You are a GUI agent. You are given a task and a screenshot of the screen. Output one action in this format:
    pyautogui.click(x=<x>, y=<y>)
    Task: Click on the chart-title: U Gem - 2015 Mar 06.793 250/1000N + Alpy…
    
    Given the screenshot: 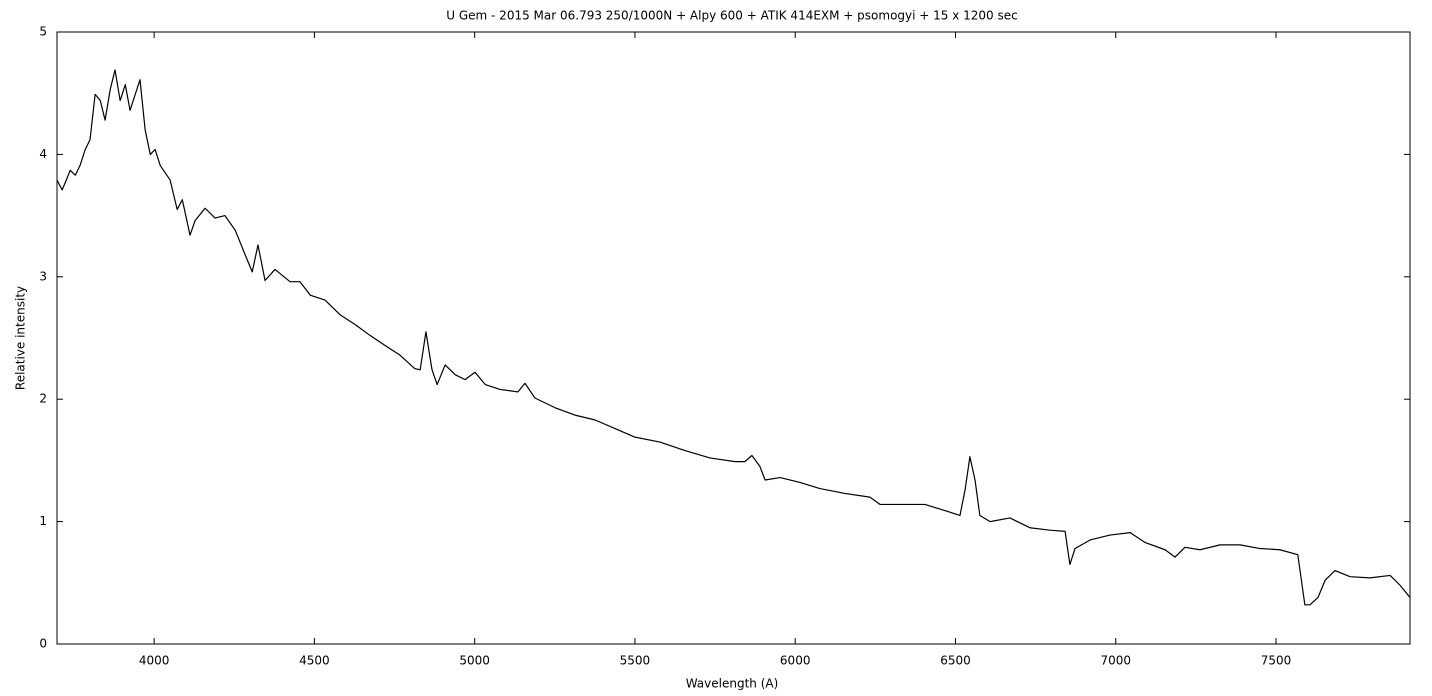 What is the action you would take?
    pyautogui.click(x=732, y=16)
    